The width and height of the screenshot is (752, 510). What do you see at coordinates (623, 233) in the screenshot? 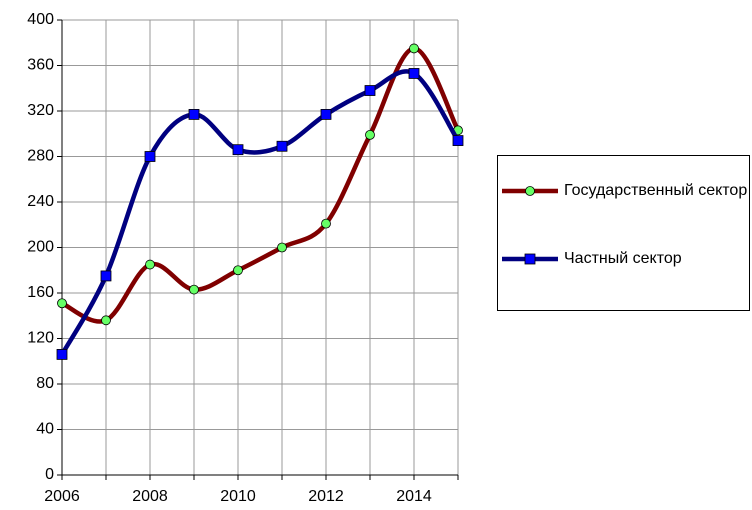
I see `legend: Государственный сектор Частный сектор` at bounding box center [623, 233].